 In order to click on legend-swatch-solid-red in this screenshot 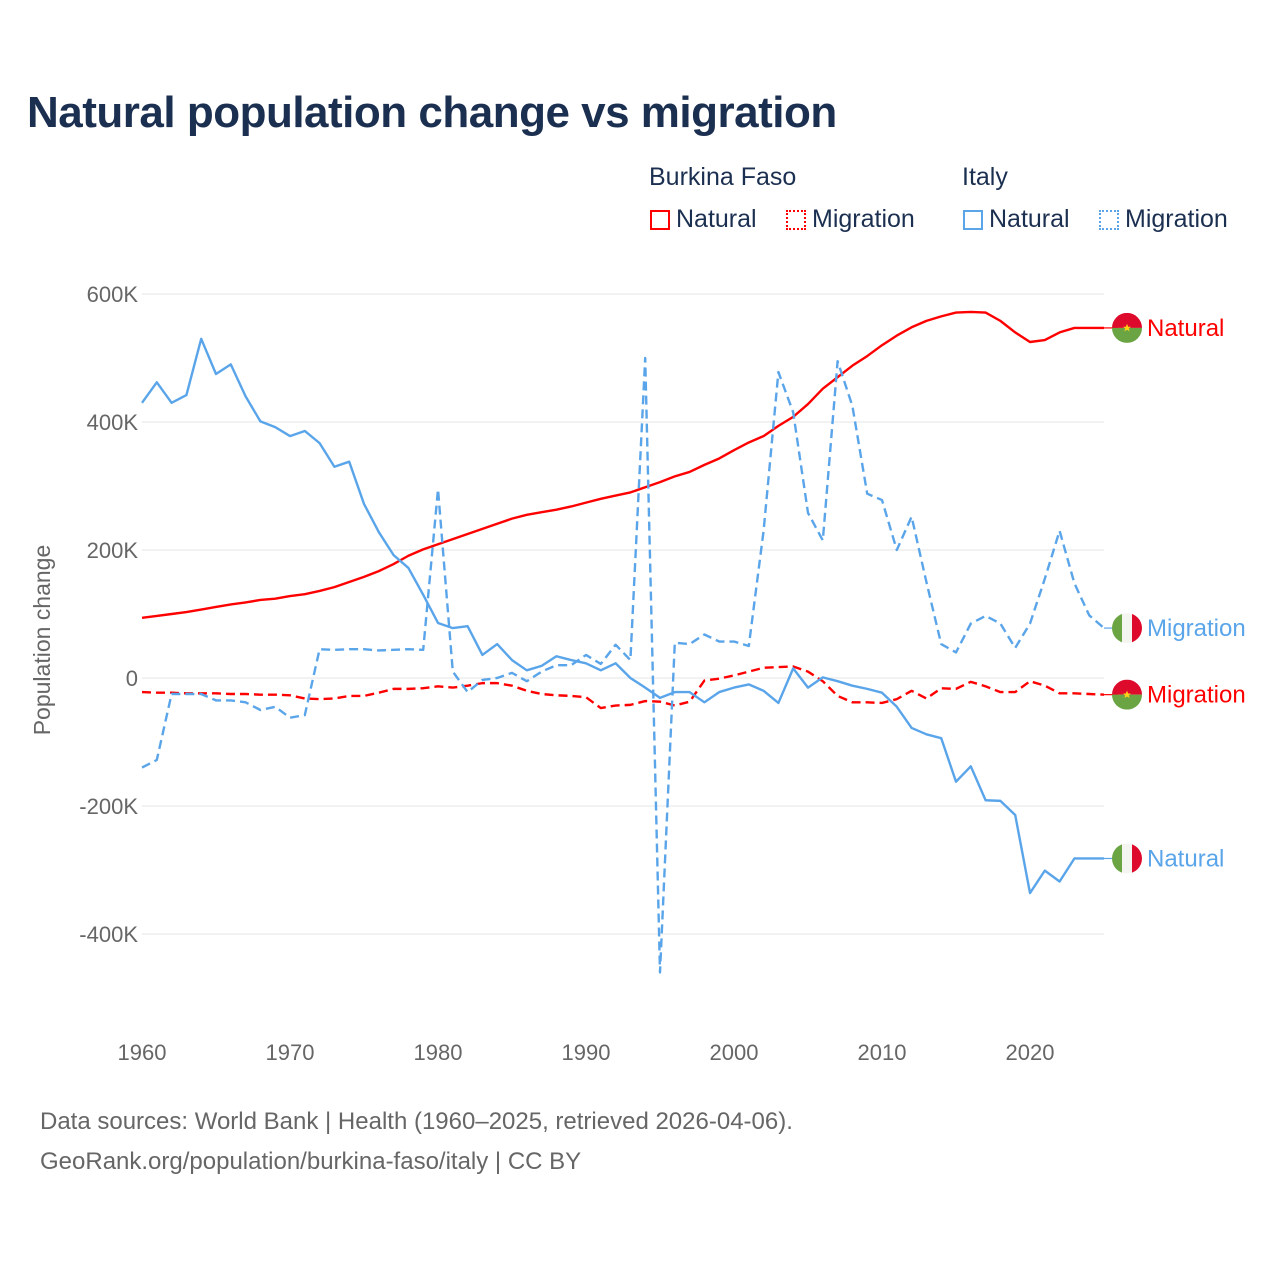, I will do `click(660, 219)`.